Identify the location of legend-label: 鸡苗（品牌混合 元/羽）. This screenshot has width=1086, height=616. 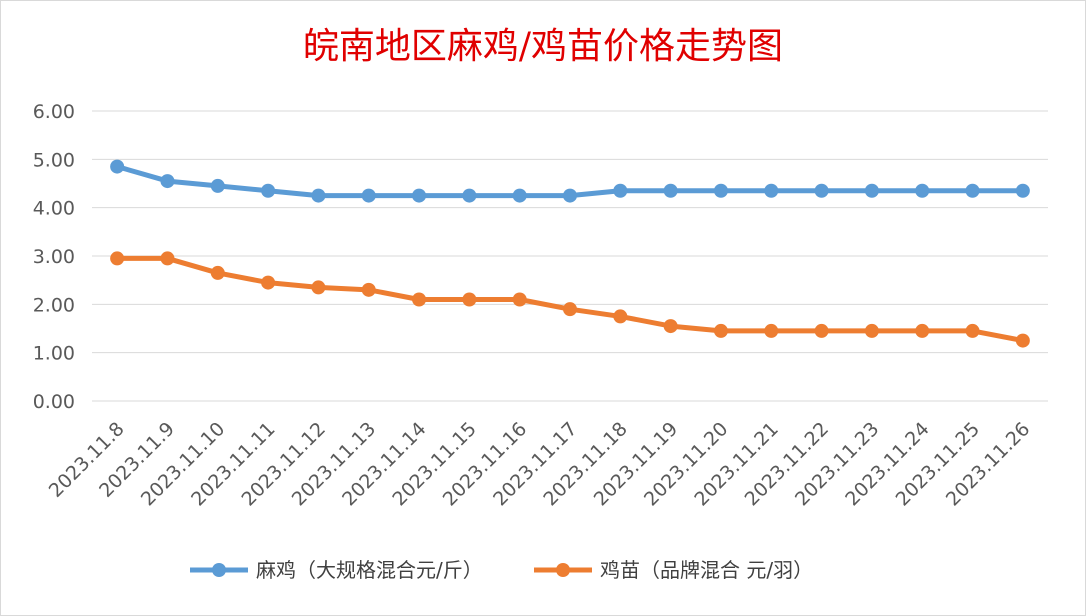
(706, 570).